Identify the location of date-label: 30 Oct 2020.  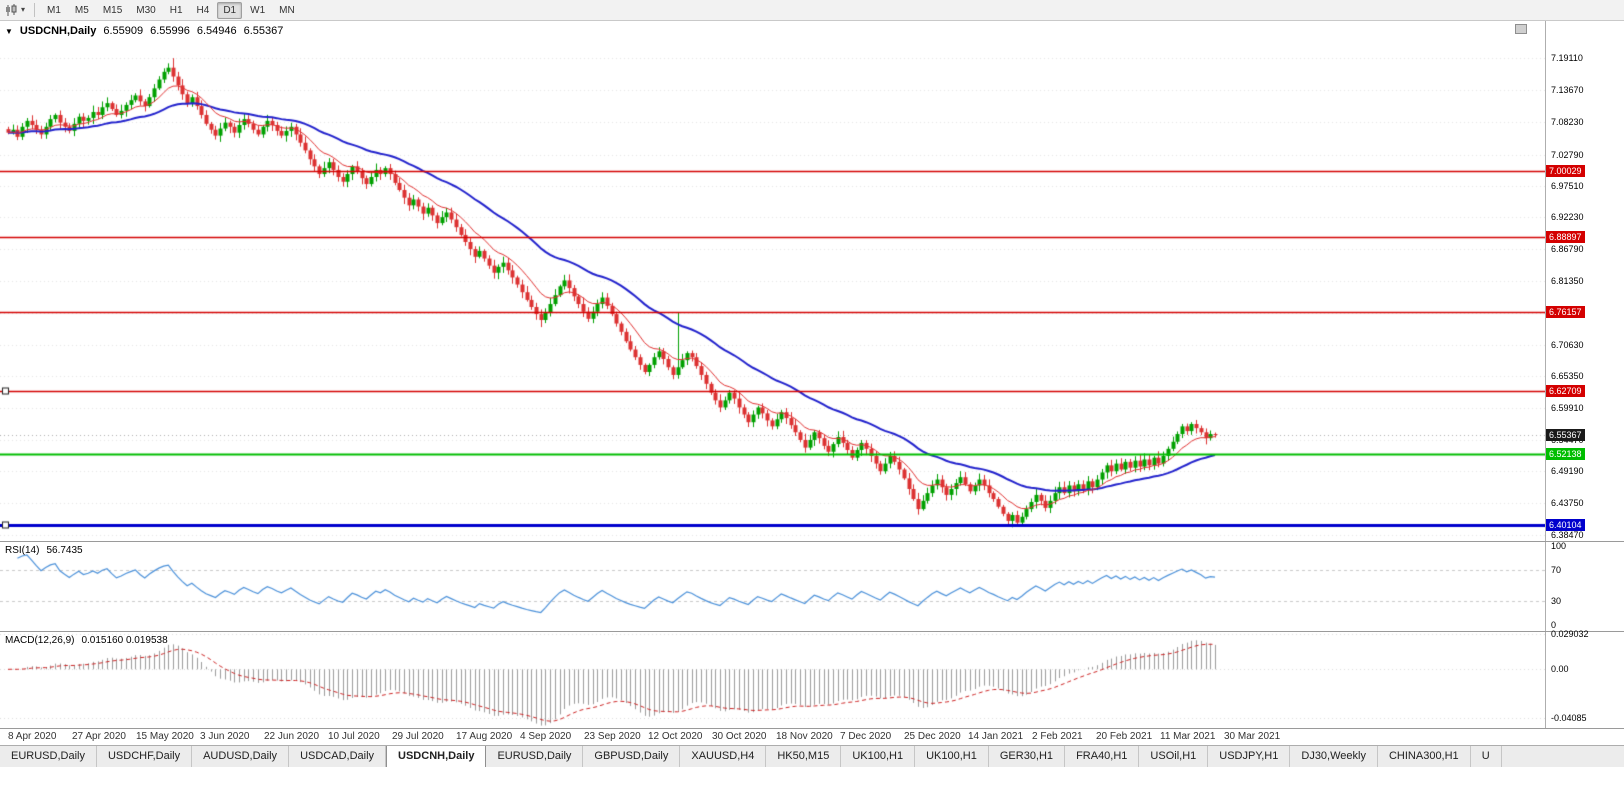
(739, 736).